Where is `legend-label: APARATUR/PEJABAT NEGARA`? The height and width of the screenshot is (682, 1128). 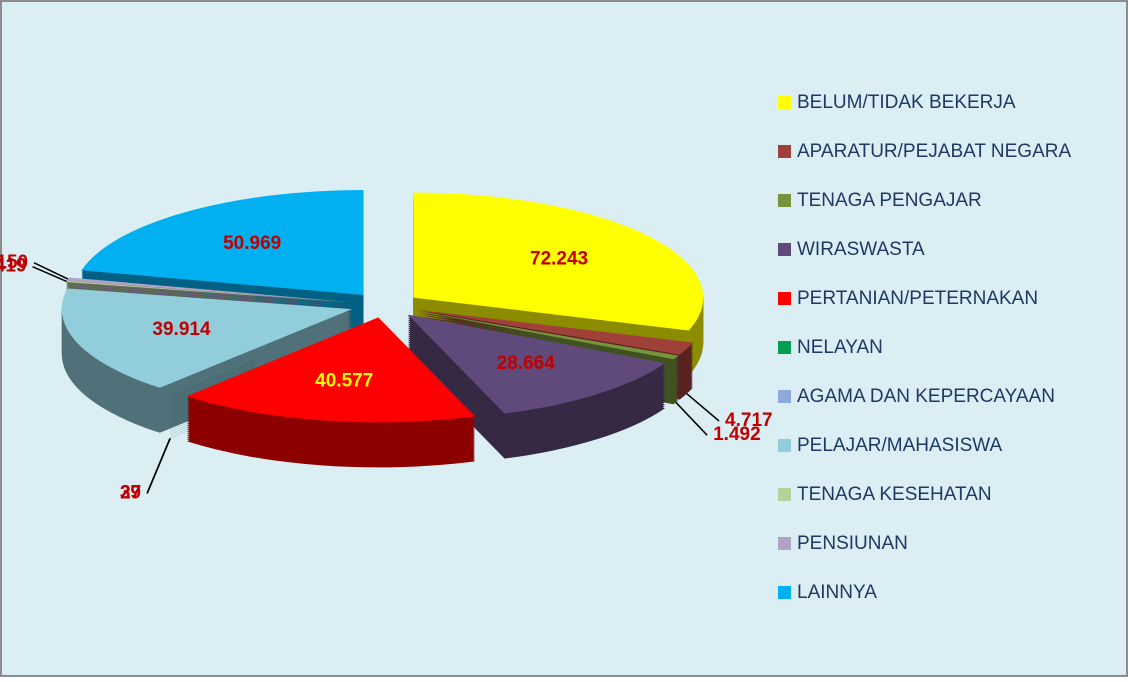 legend-label: APARATUR/PEJABAT NEGARA is located at coordinates (934, 151).